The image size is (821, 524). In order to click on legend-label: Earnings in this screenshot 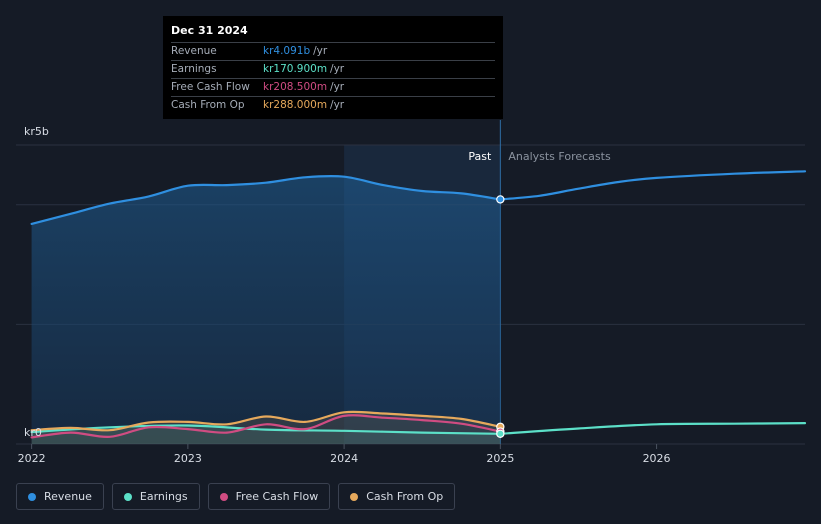, I will do `click(163, 496)`.